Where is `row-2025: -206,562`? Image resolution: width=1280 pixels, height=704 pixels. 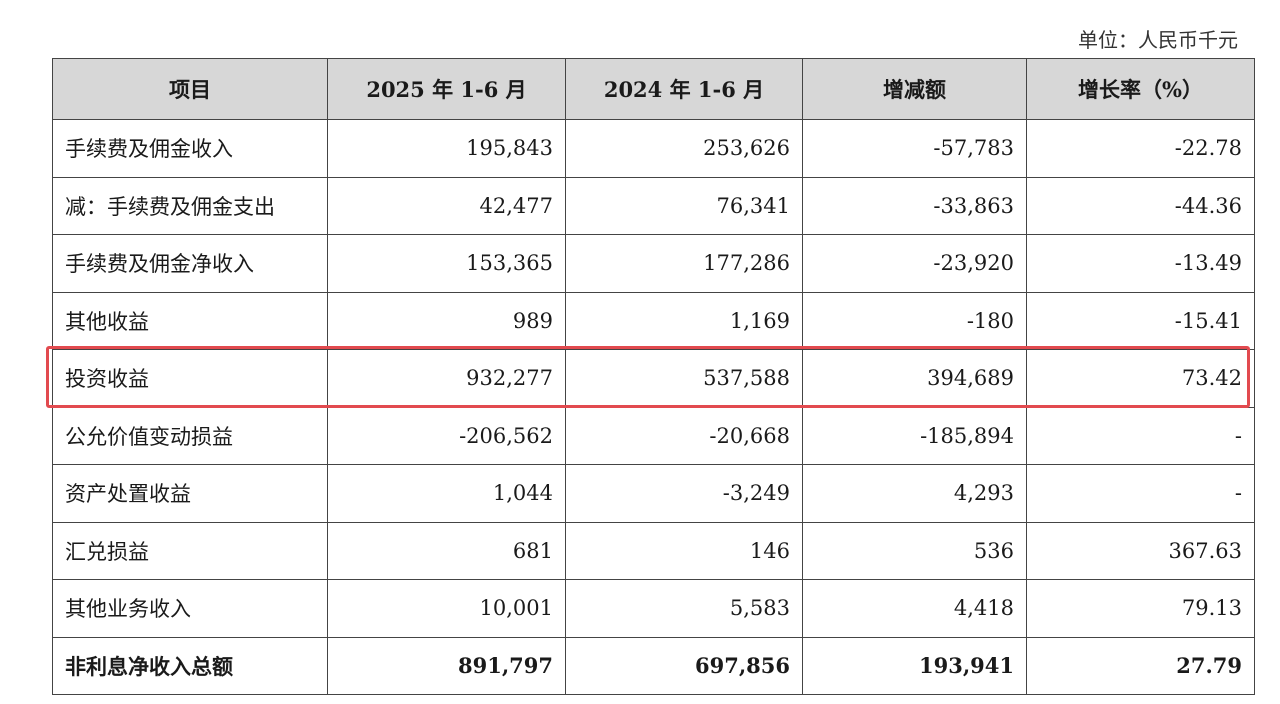 row-2025: -206,562 is located at coordinates (446, 435).